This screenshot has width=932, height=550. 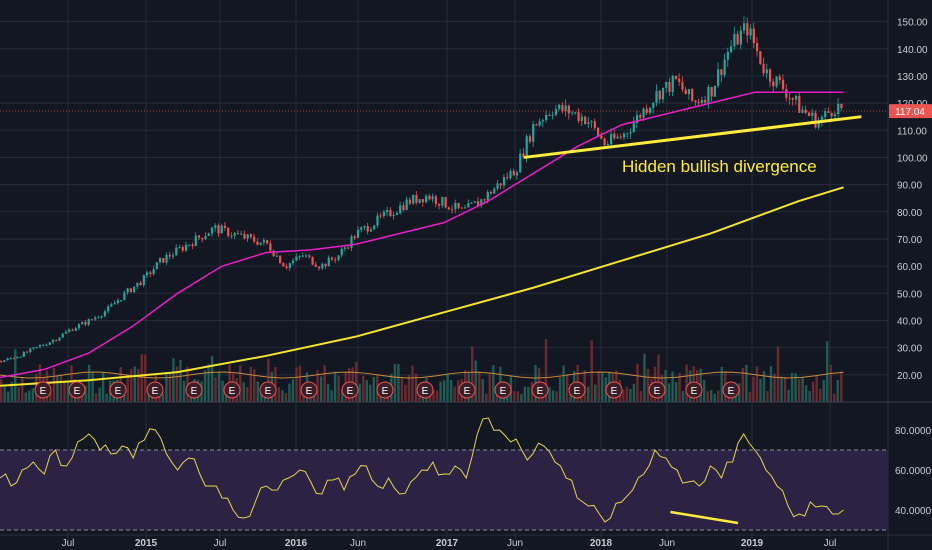 I want to click on rsi-tick-label: 80.0000, so click(x=913, y=431).